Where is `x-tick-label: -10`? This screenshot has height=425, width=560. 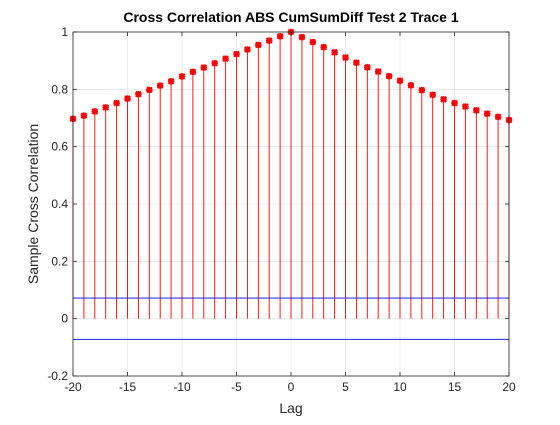
x-tick-label: -10 is located at coordinates (182, 387).